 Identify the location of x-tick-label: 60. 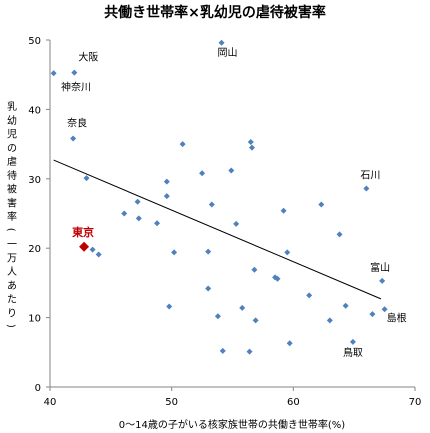
(293, 402).